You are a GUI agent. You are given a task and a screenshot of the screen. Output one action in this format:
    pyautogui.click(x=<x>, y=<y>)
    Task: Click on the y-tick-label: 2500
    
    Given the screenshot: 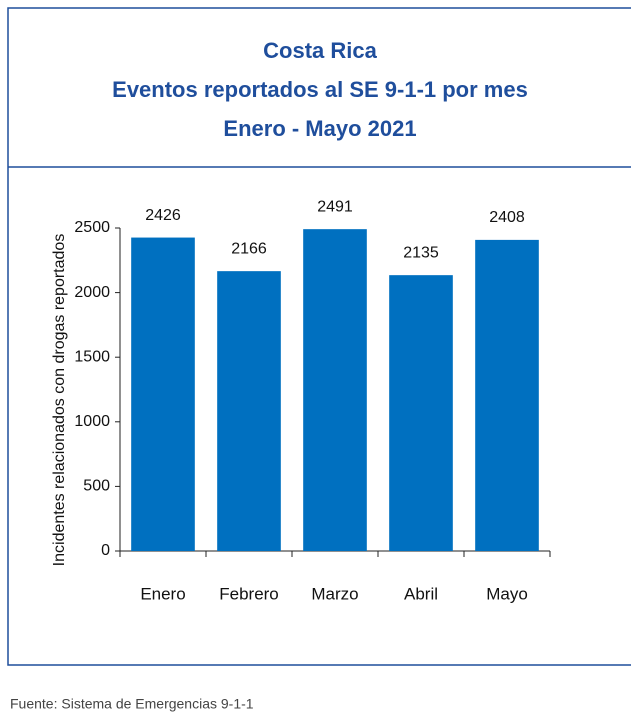 What is the action you would take?
    pyautogui.click(x=92, y=227)
    